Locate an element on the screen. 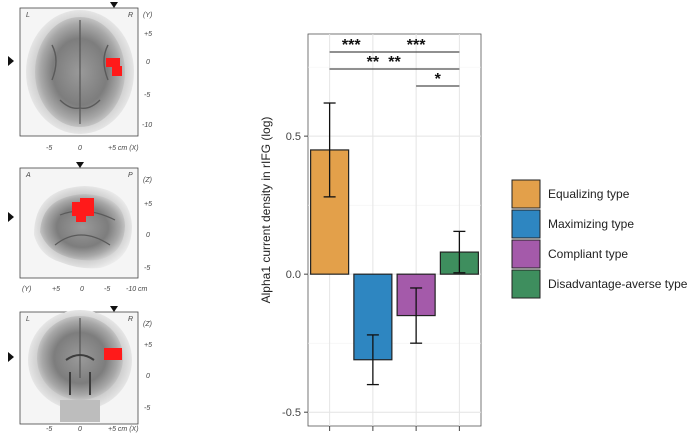 Image resolution: width=695 pixels, height=433 pixels. significance-label: * is located at coordinates (438, 79).